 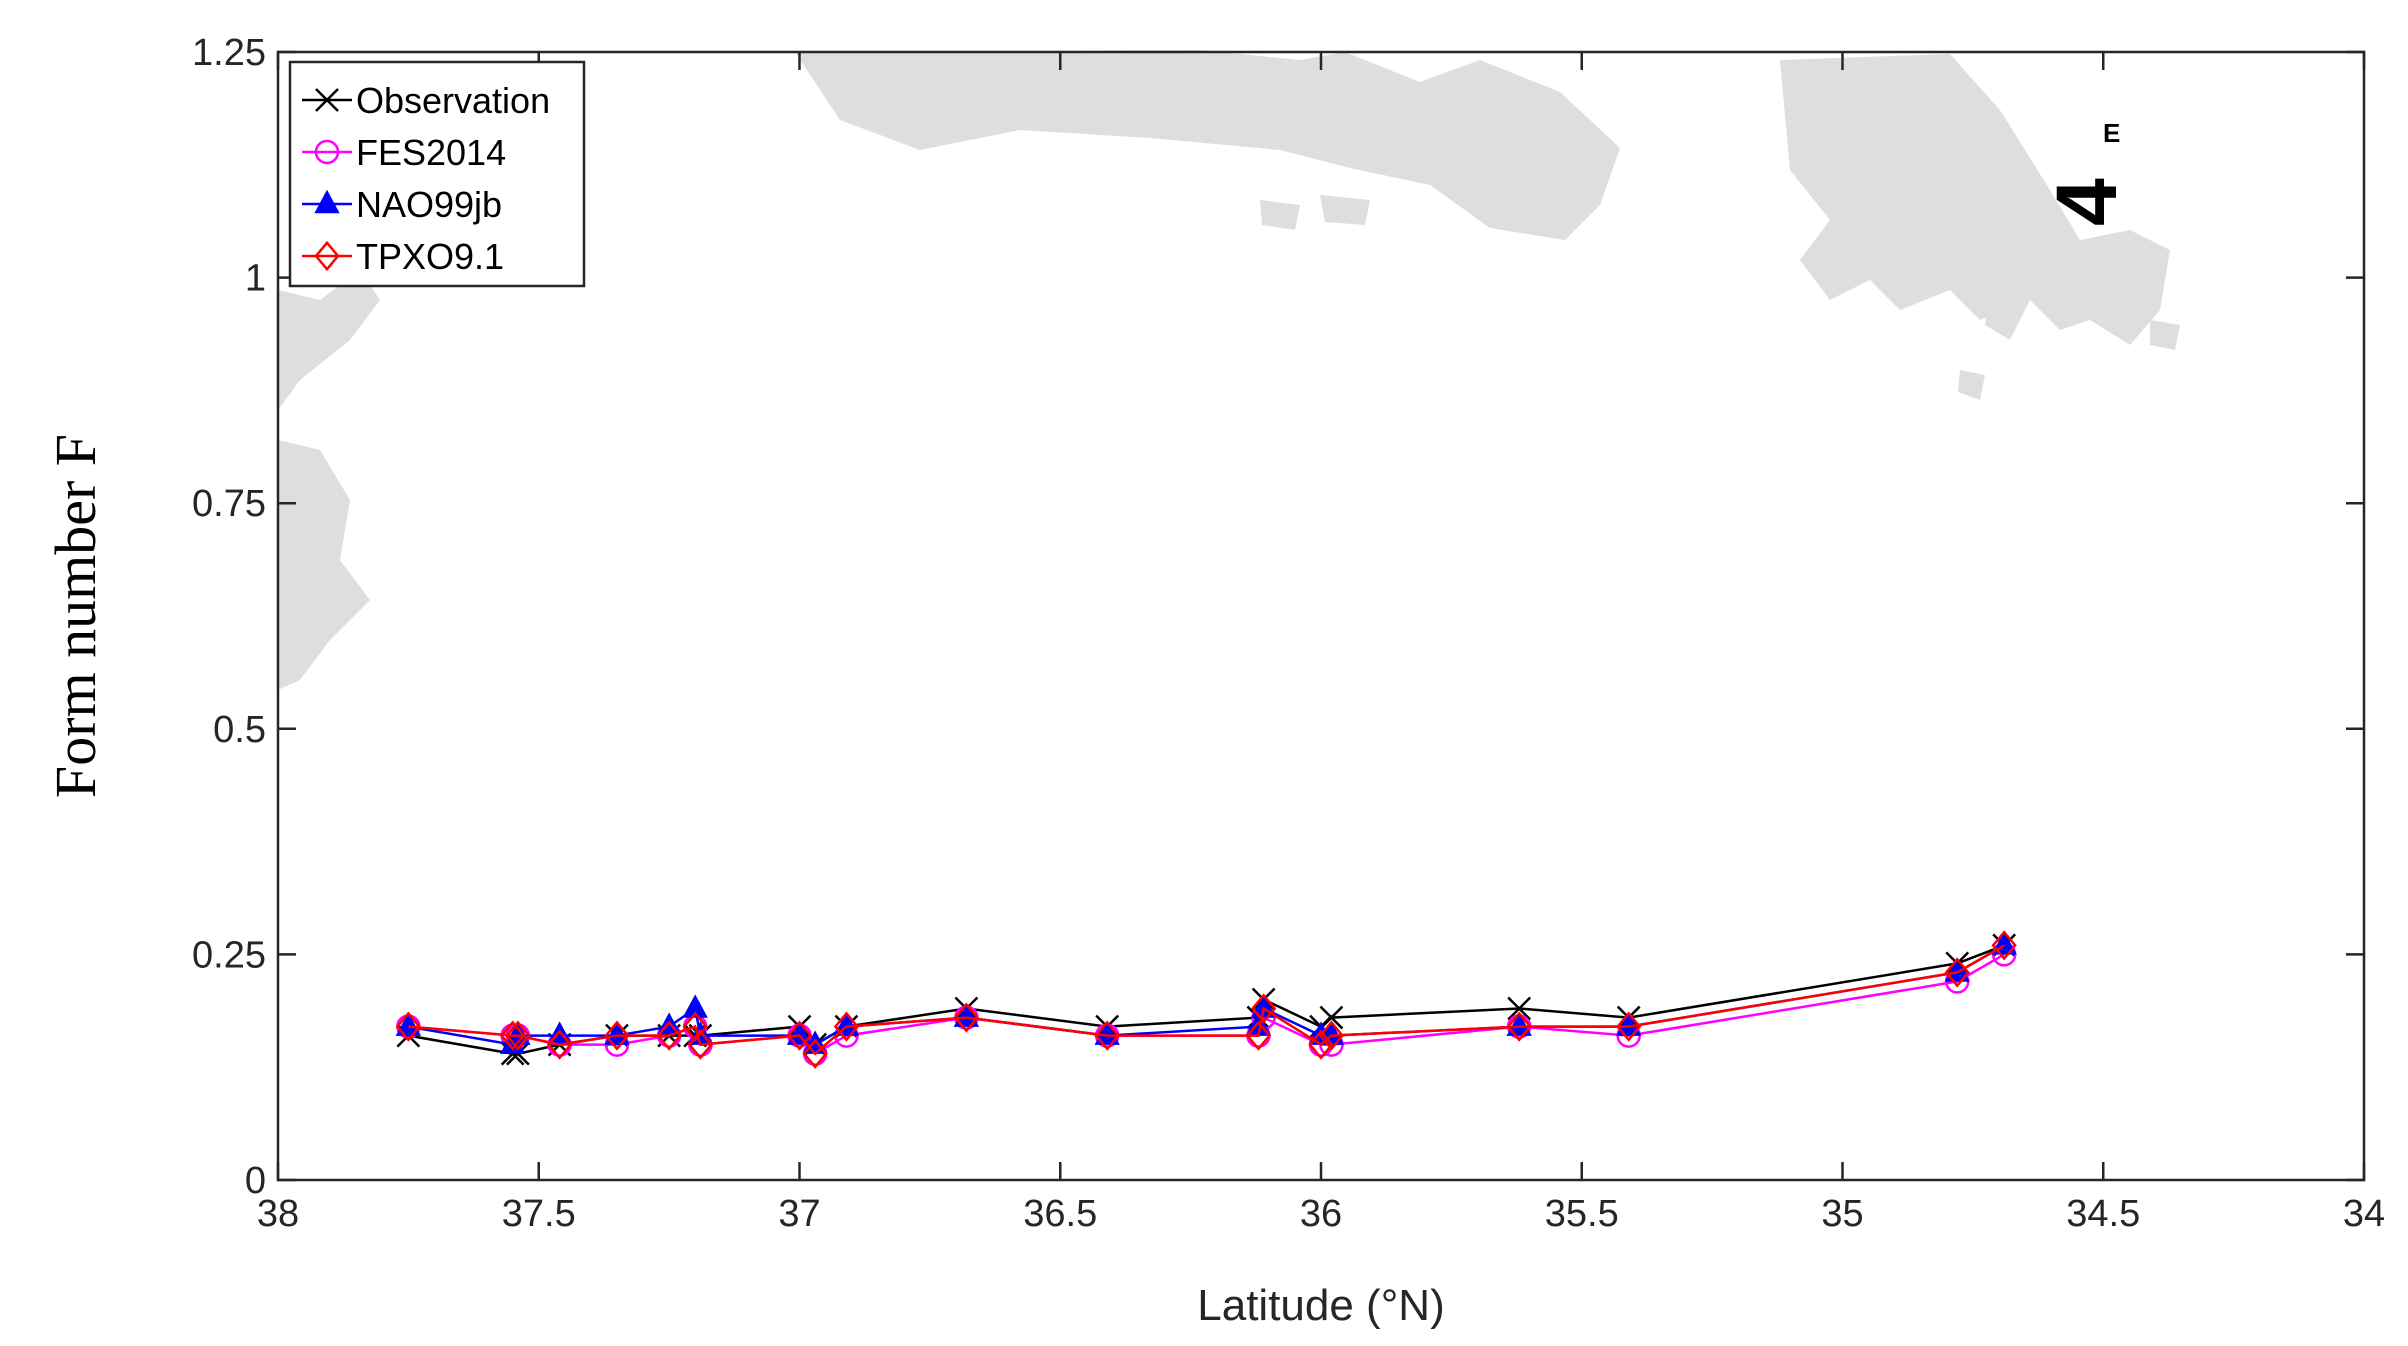 I want to click on legend-label: TPXO9.1, so click(x=430, y=256).